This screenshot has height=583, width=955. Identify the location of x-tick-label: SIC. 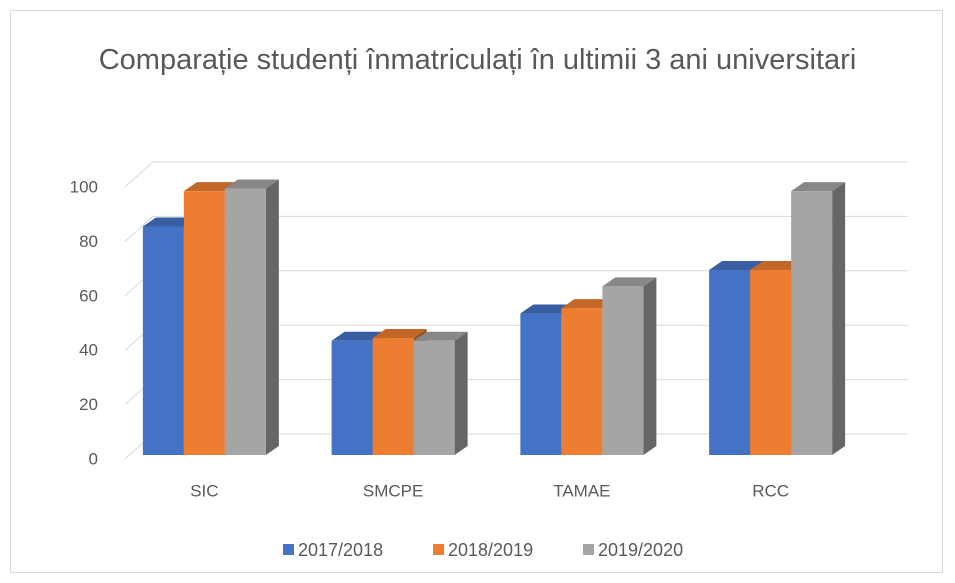
(204, 490).